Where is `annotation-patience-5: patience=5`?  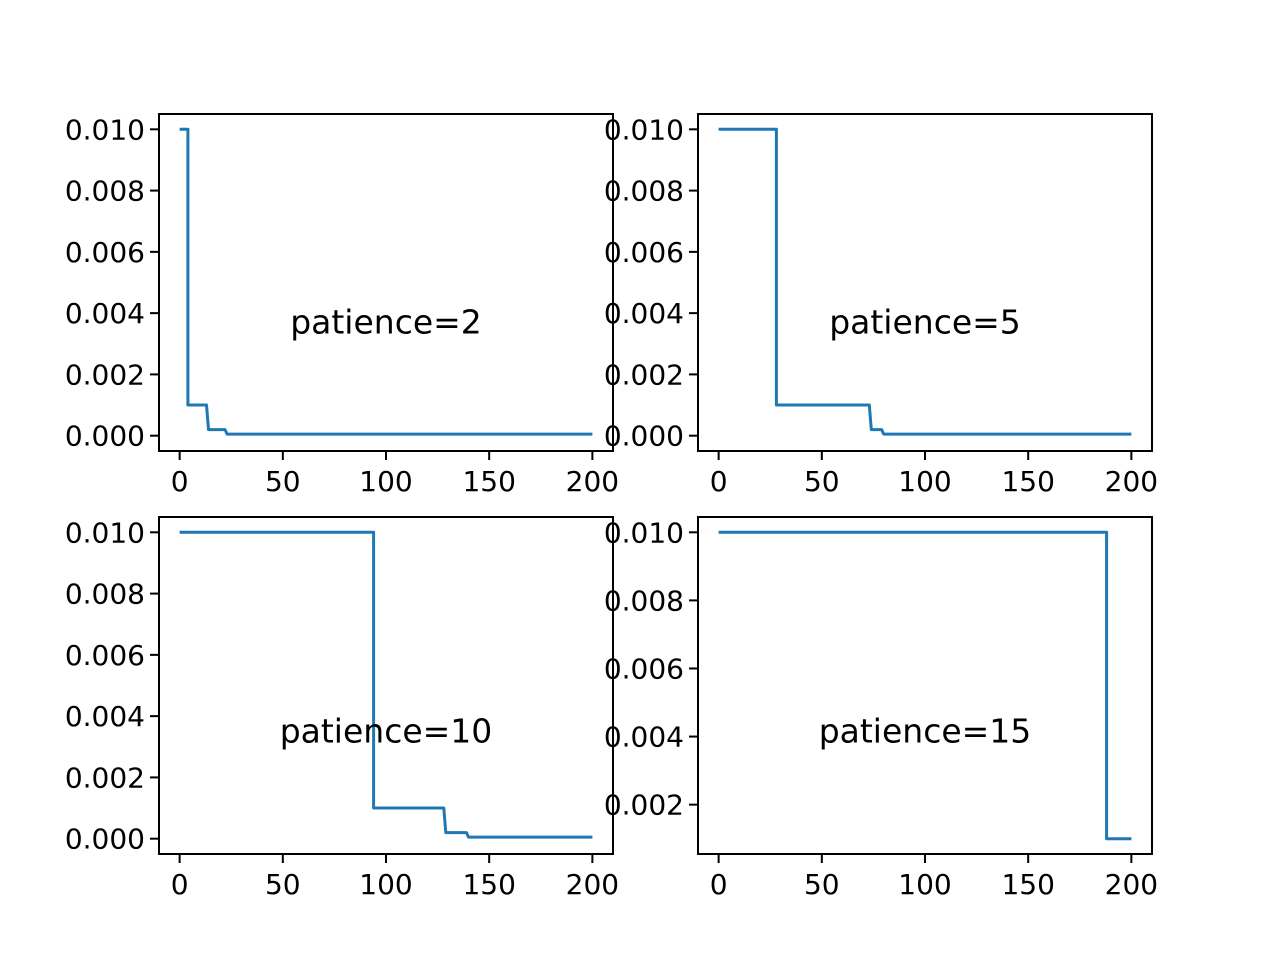
annotation-patience-5: patience=5 is located at coordinates (925, 322).